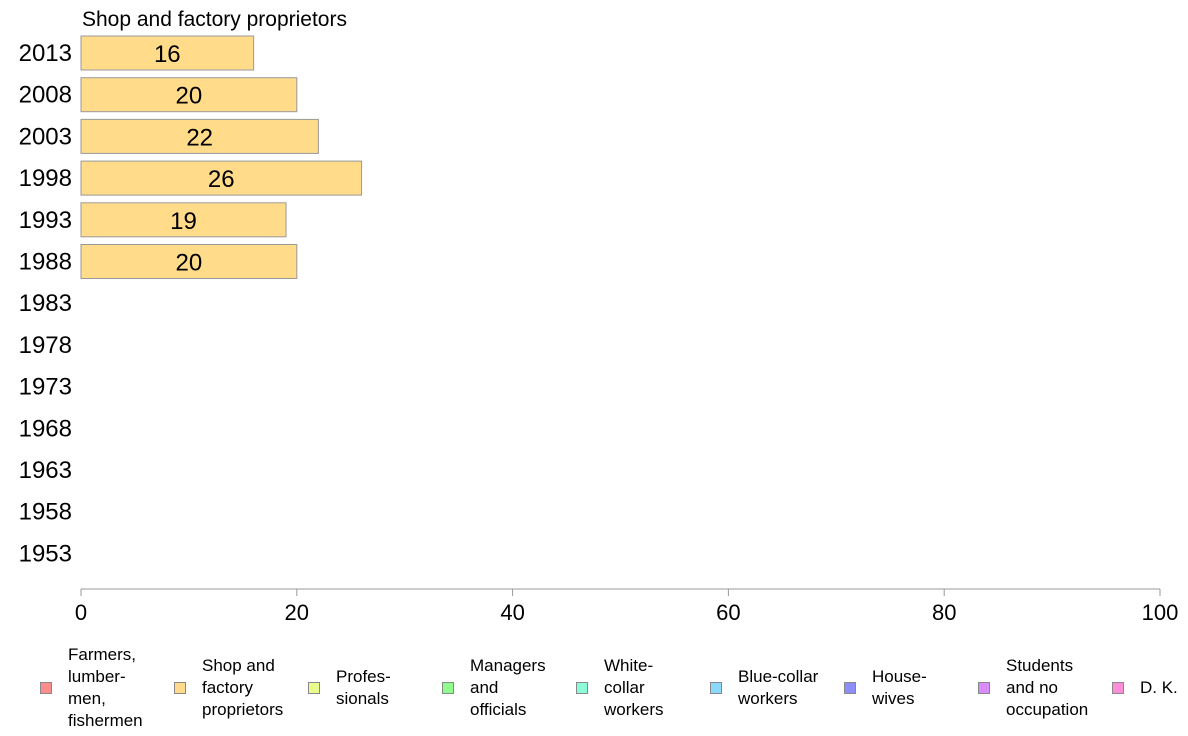 The image size is (1188, 736). What do you see at coordinates (81, 612) in the screenshot?
I see `x-tick-label: 0` at bounding box center [81, 612].